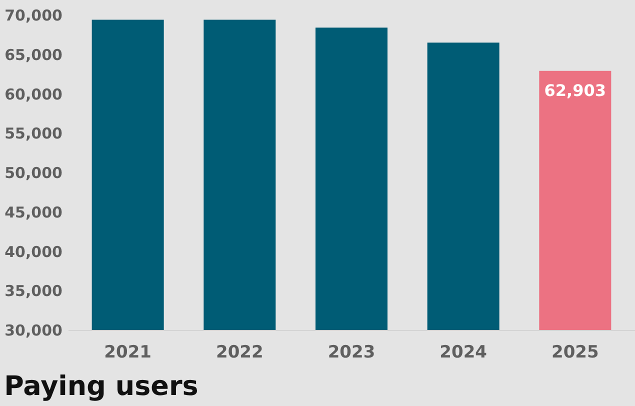  Describe the element at coordinates (128, 352) in the screenshot. I see `x-tick-label: 2021` at that location.